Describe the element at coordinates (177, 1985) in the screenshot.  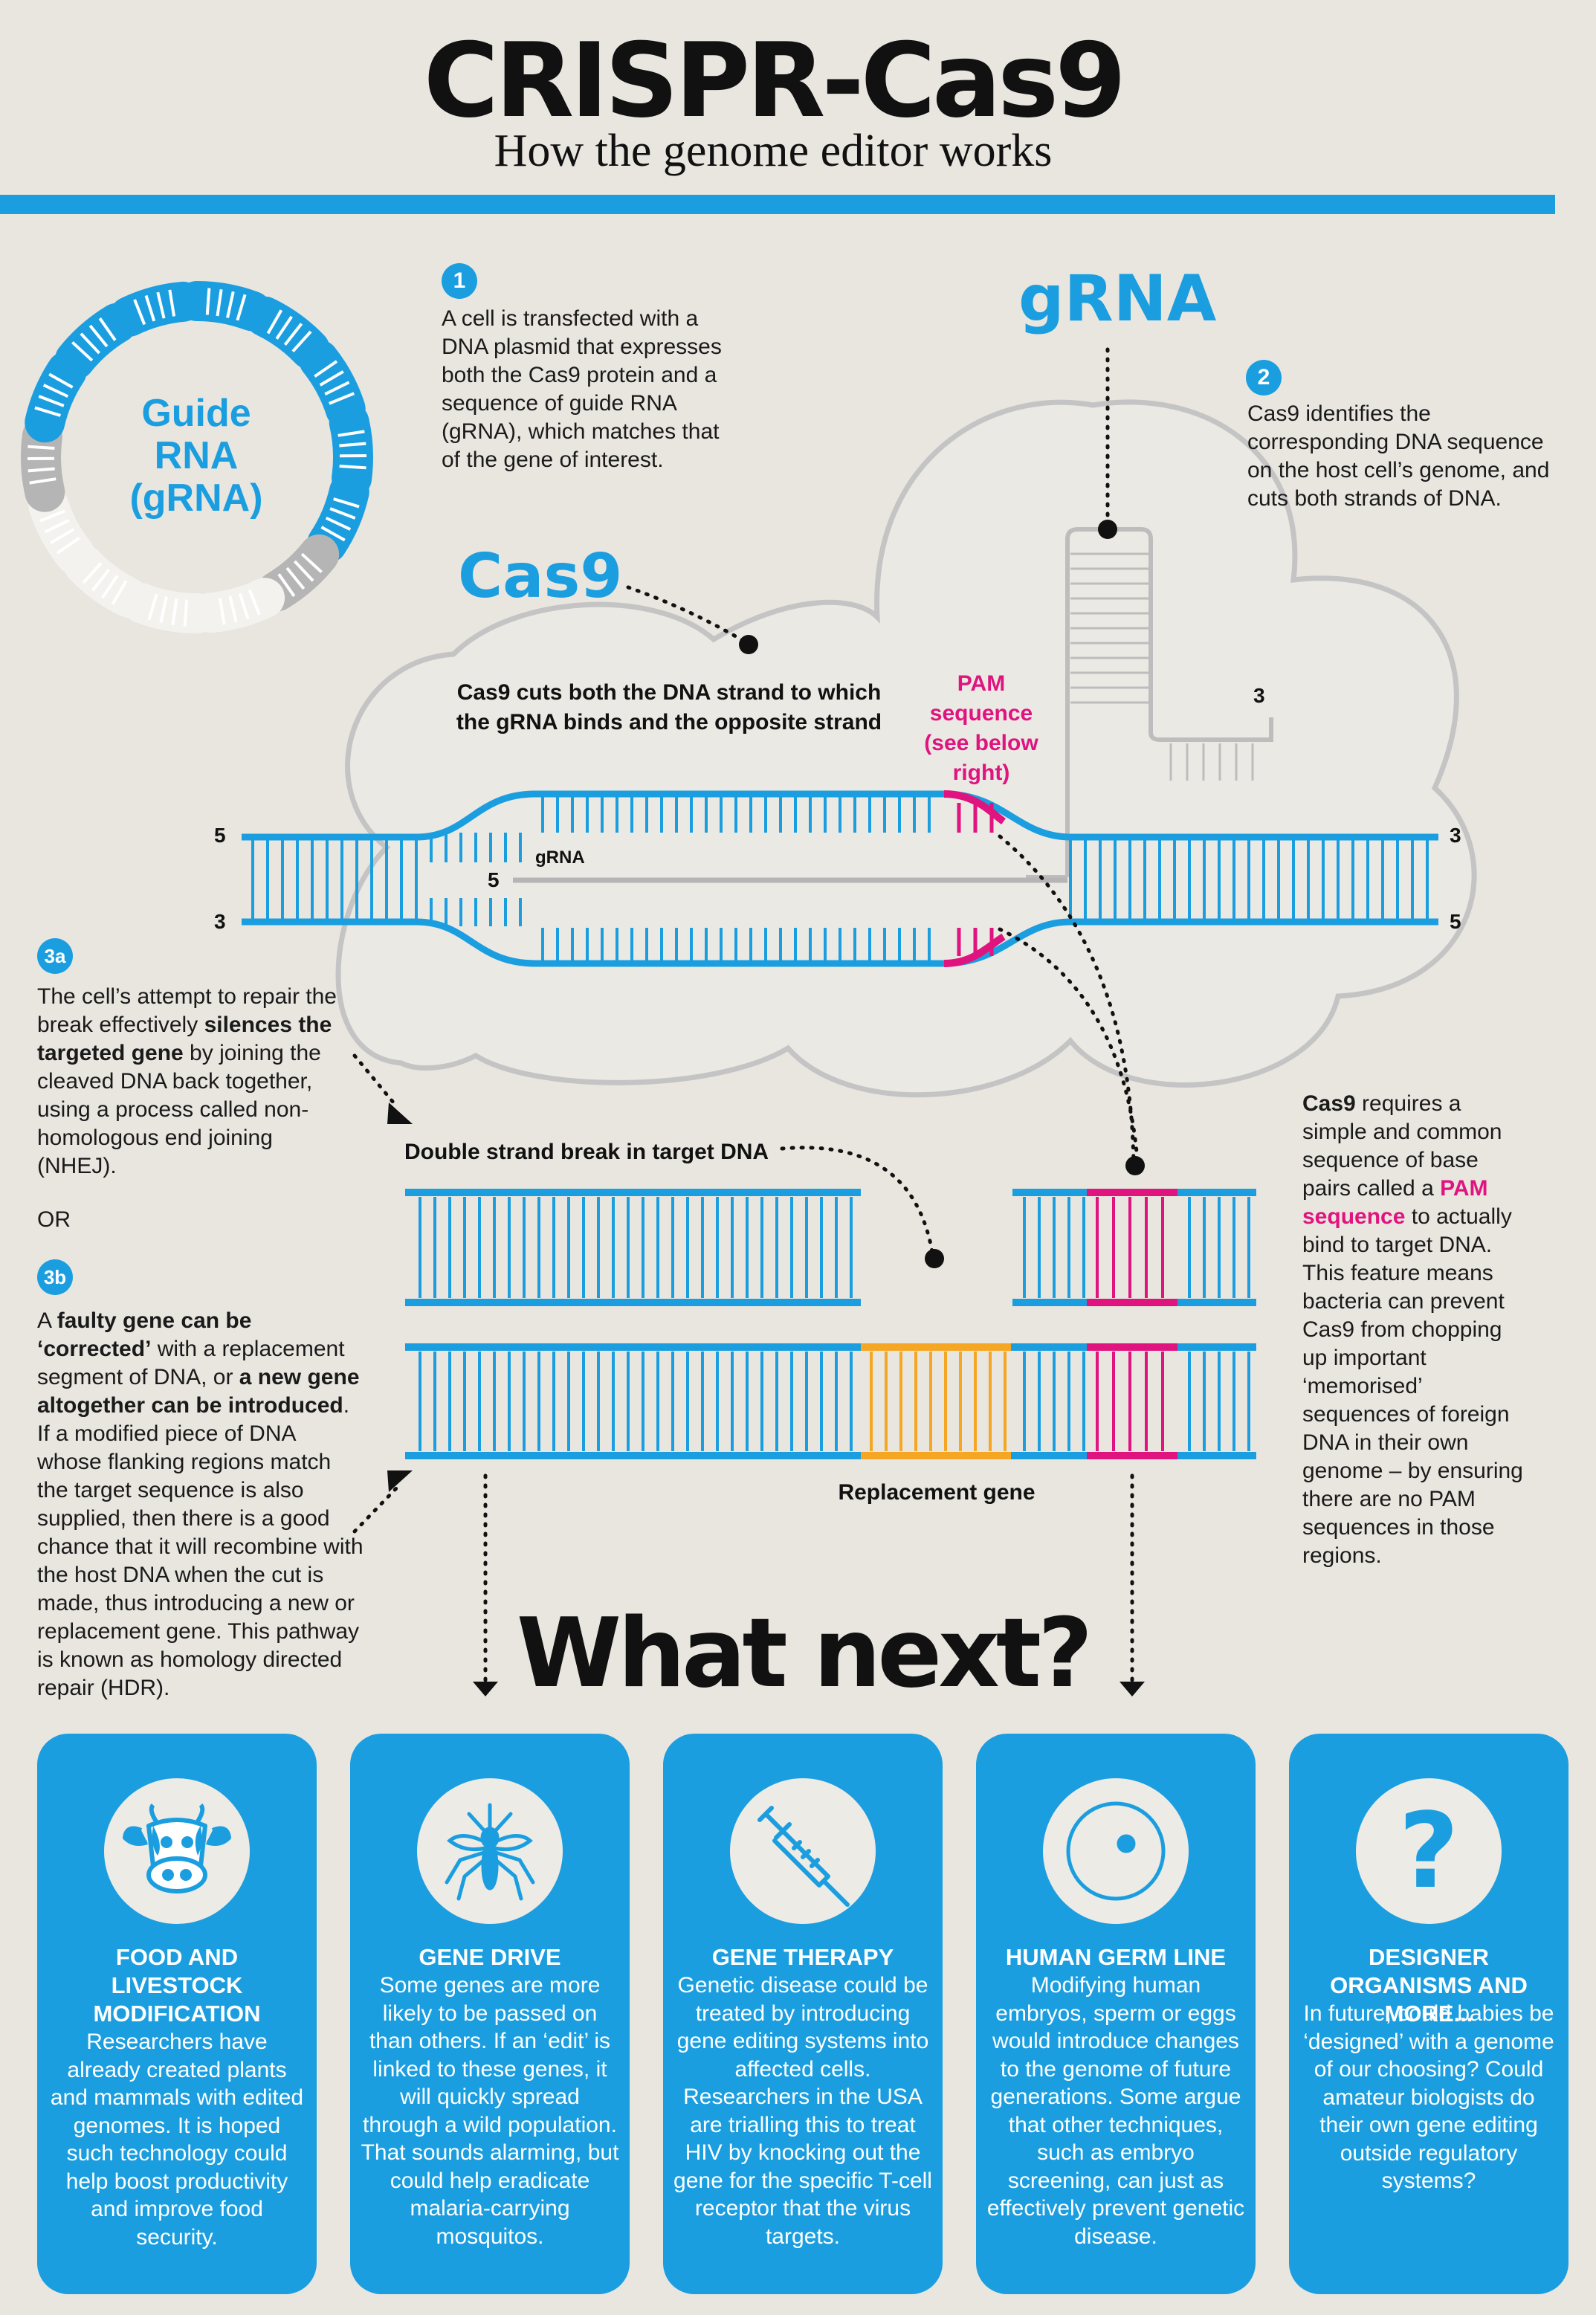
I see `card-title: FOOD AND LIVESTOCK MODIFICATION` at that location.